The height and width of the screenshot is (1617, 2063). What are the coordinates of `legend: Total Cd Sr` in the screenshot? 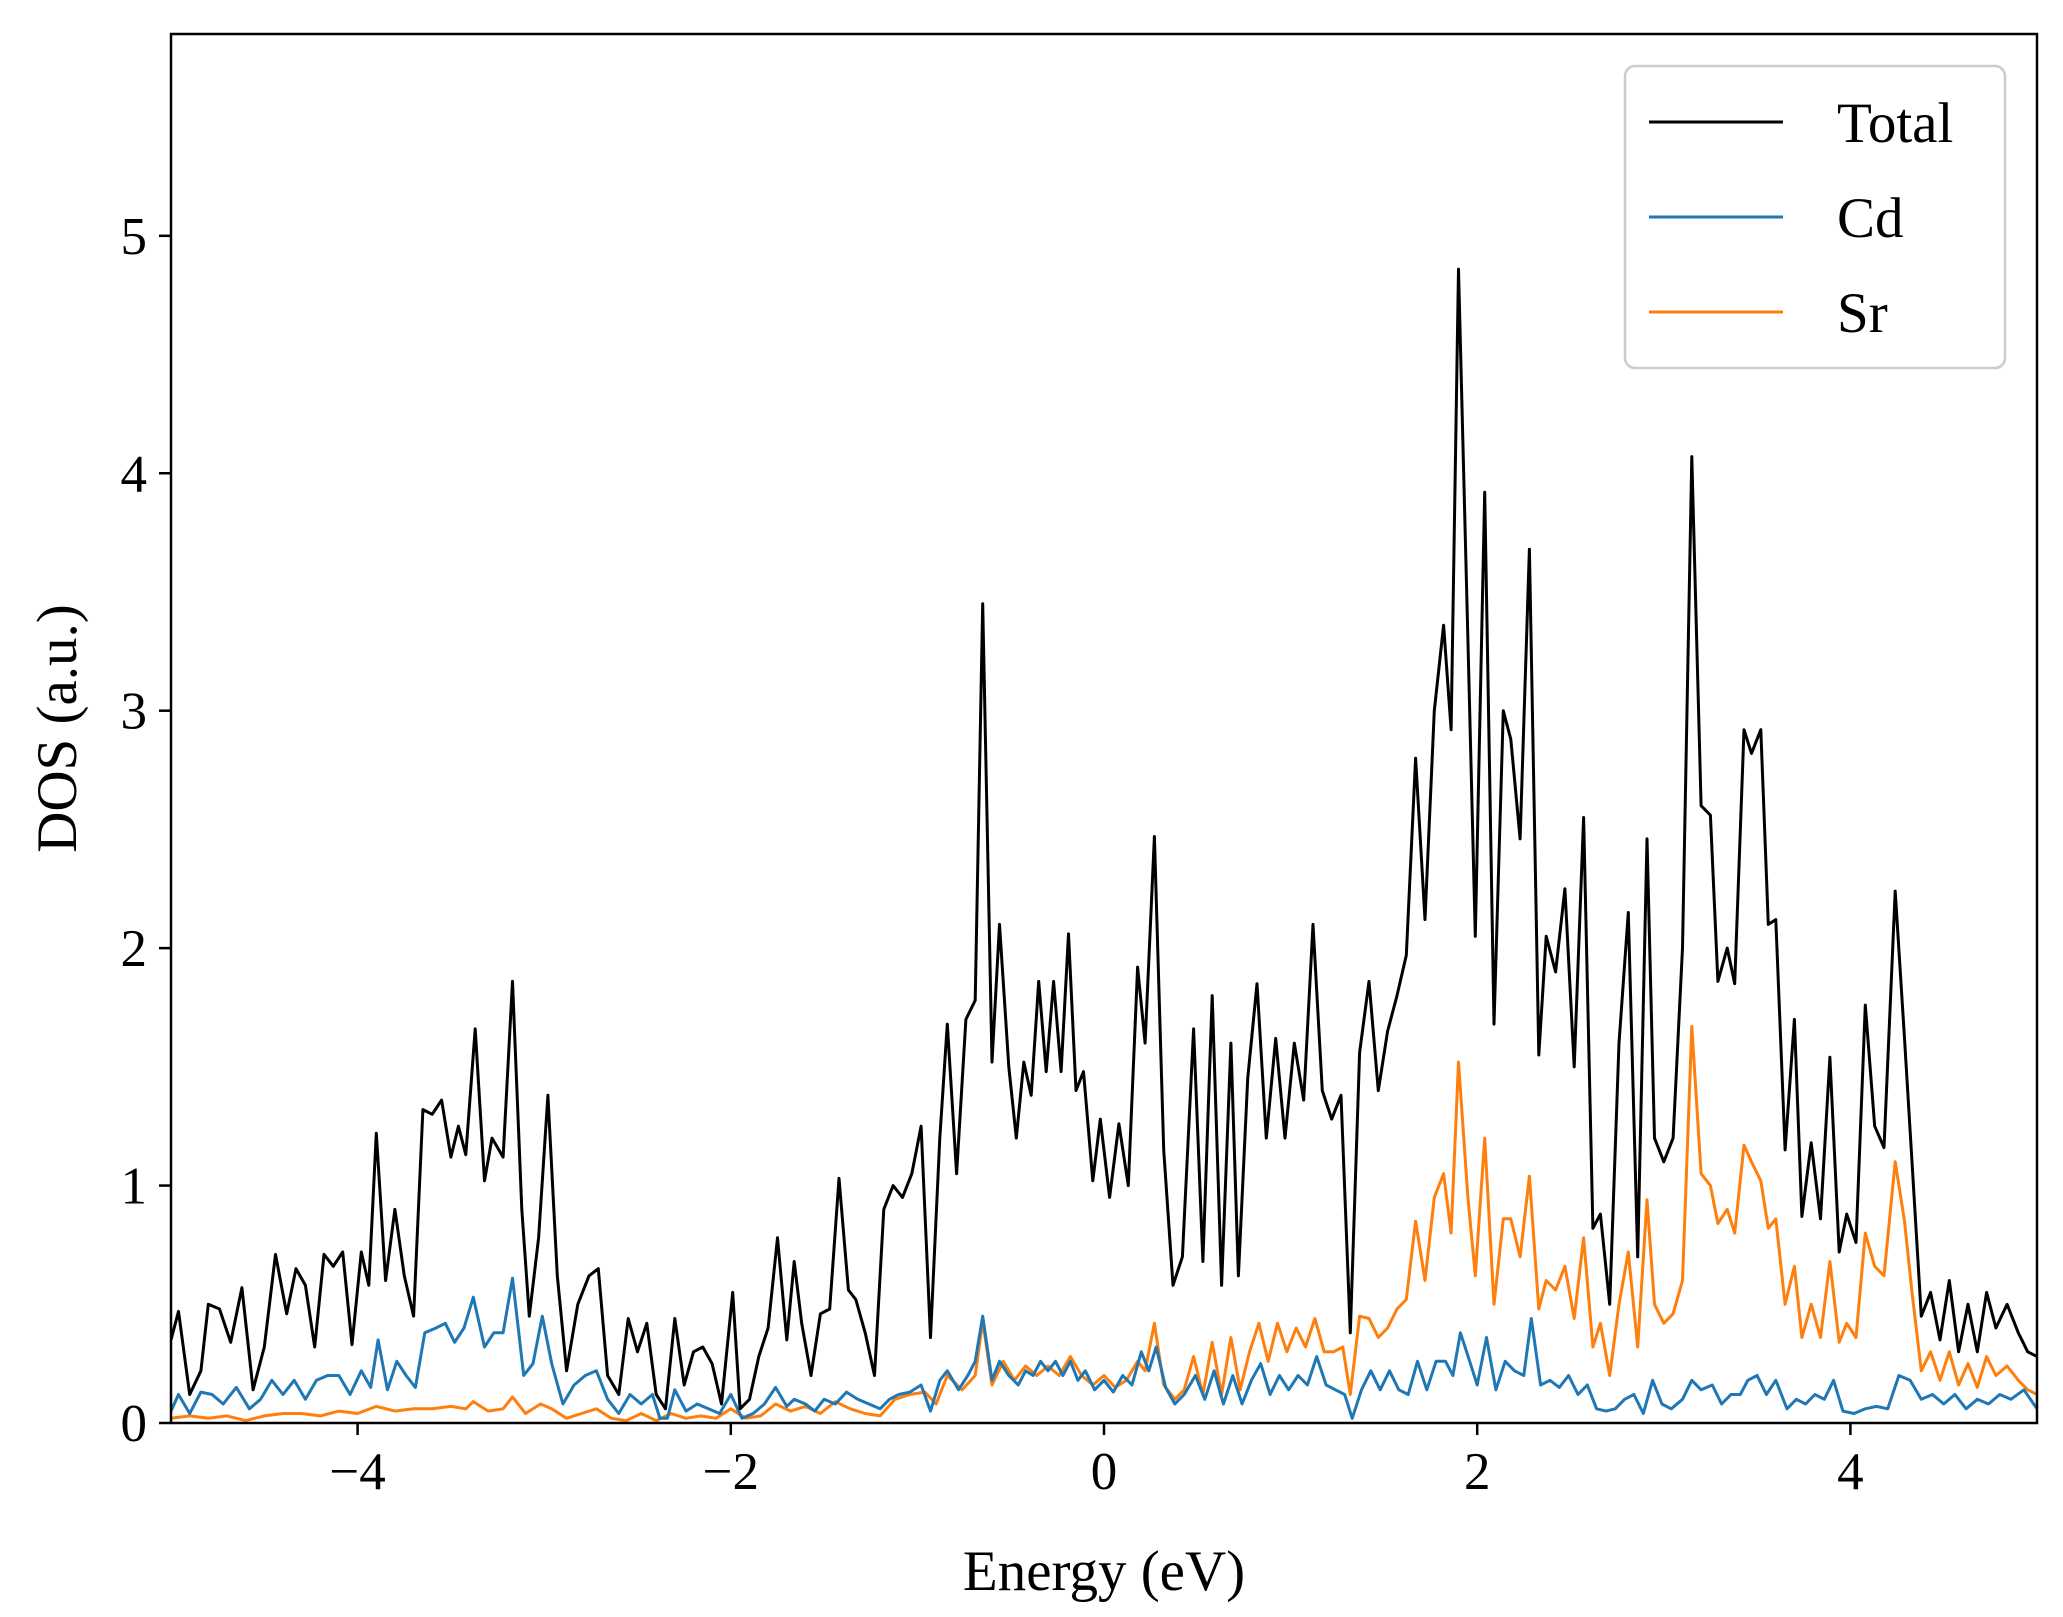 It's located at (1815, 217).